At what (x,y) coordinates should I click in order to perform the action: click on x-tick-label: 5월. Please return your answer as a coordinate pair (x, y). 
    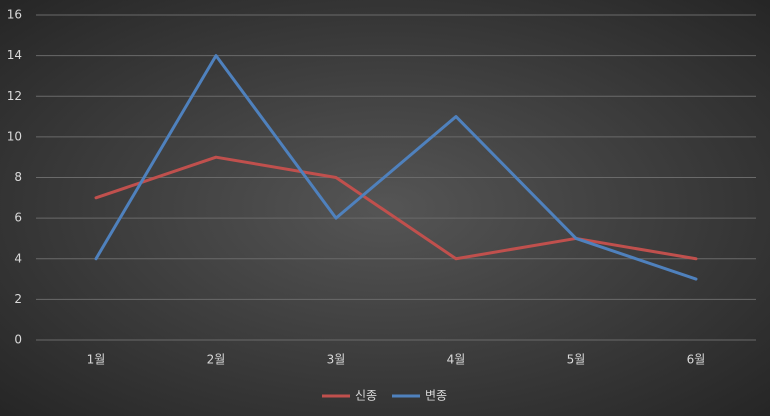
    Looking at the image, I should click on (576, 360).